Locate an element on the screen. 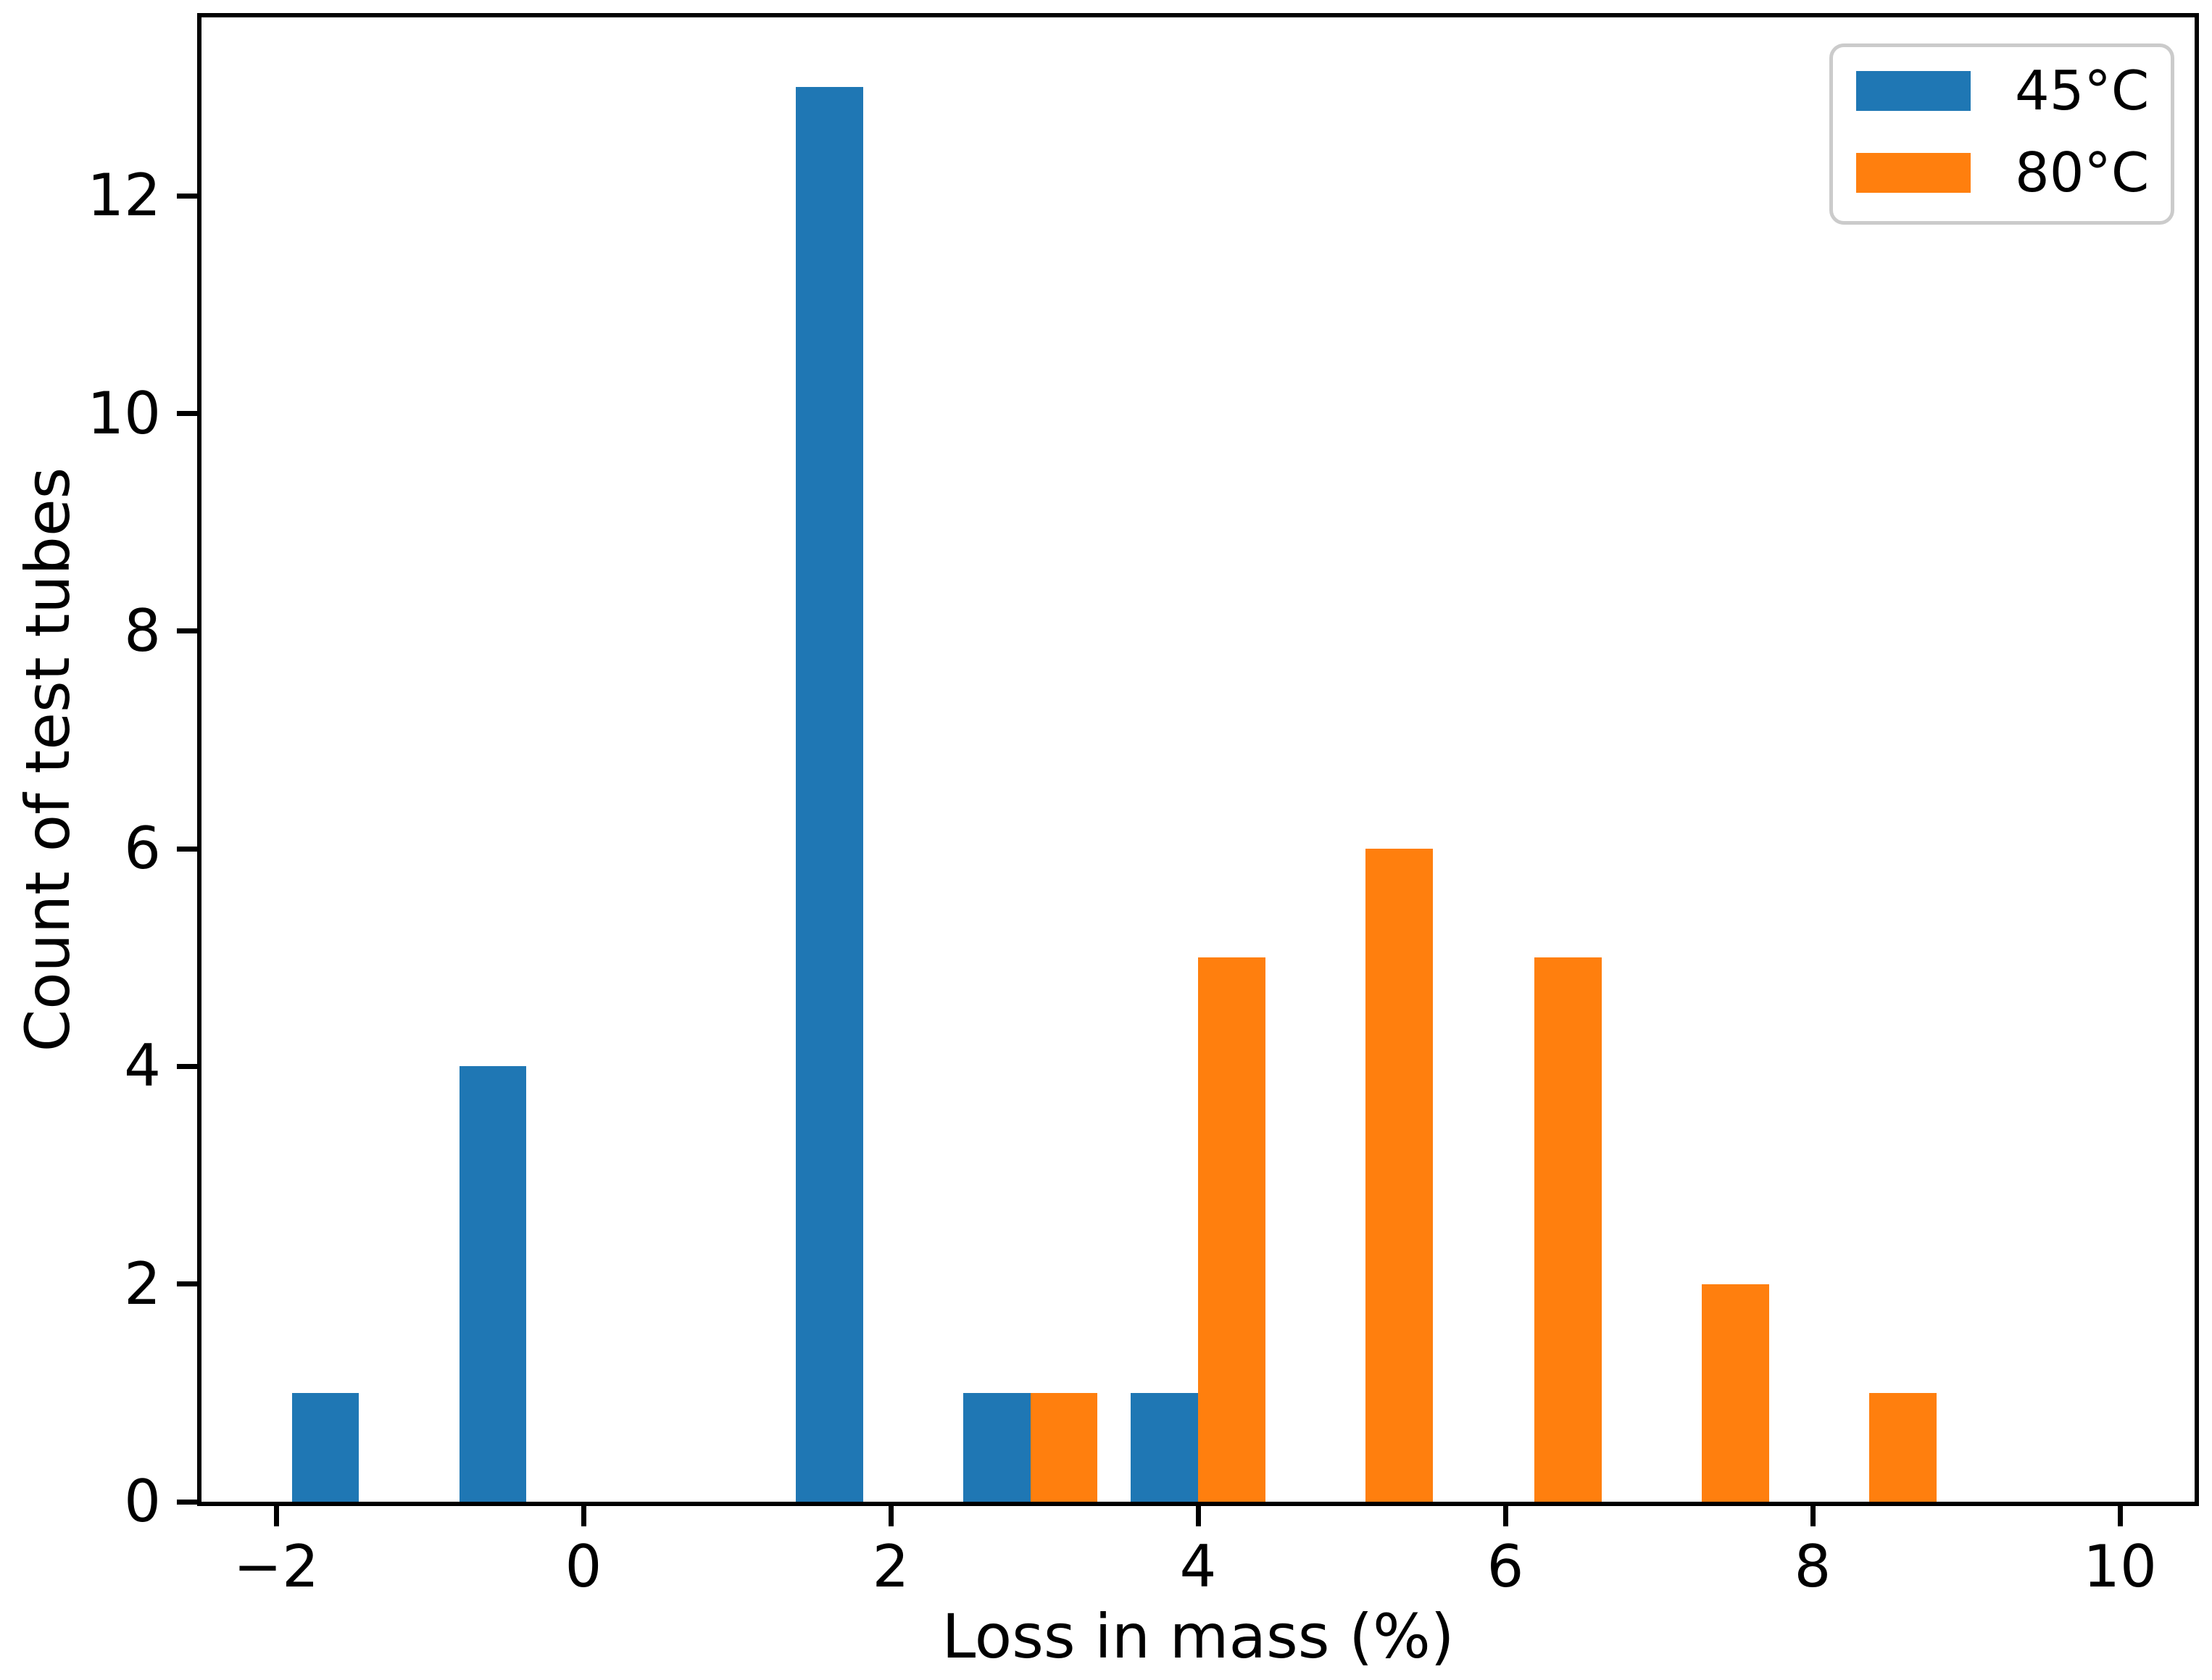 The width and height of the screenshot is (2212, 1680). x-tick-label: −2 is located at coordinates (276, 1567).